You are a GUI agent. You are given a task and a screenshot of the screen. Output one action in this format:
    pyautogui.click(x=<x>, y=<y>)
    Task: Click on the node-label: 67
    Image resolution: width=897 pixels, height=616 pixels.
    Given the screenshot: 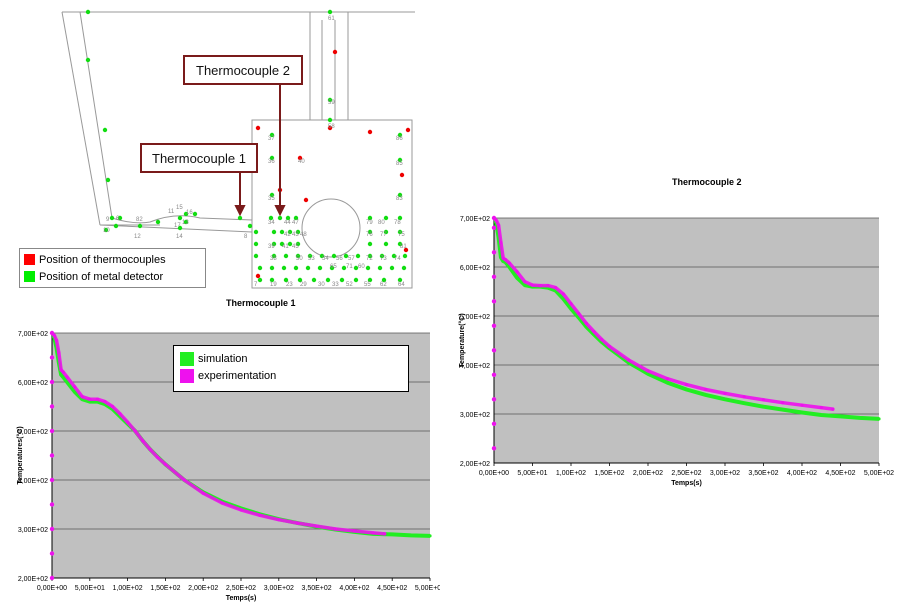 What is the action you would take?
    pyautogui.click(x=3, y=1)
    